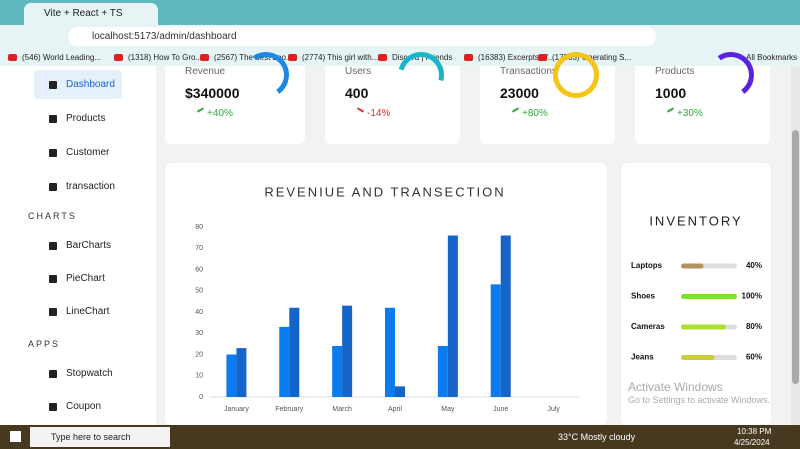  What do you see at coordinates (395, 409) in the screenshot?
I see `x-tick-label: April` at bounding box center [395, 409].